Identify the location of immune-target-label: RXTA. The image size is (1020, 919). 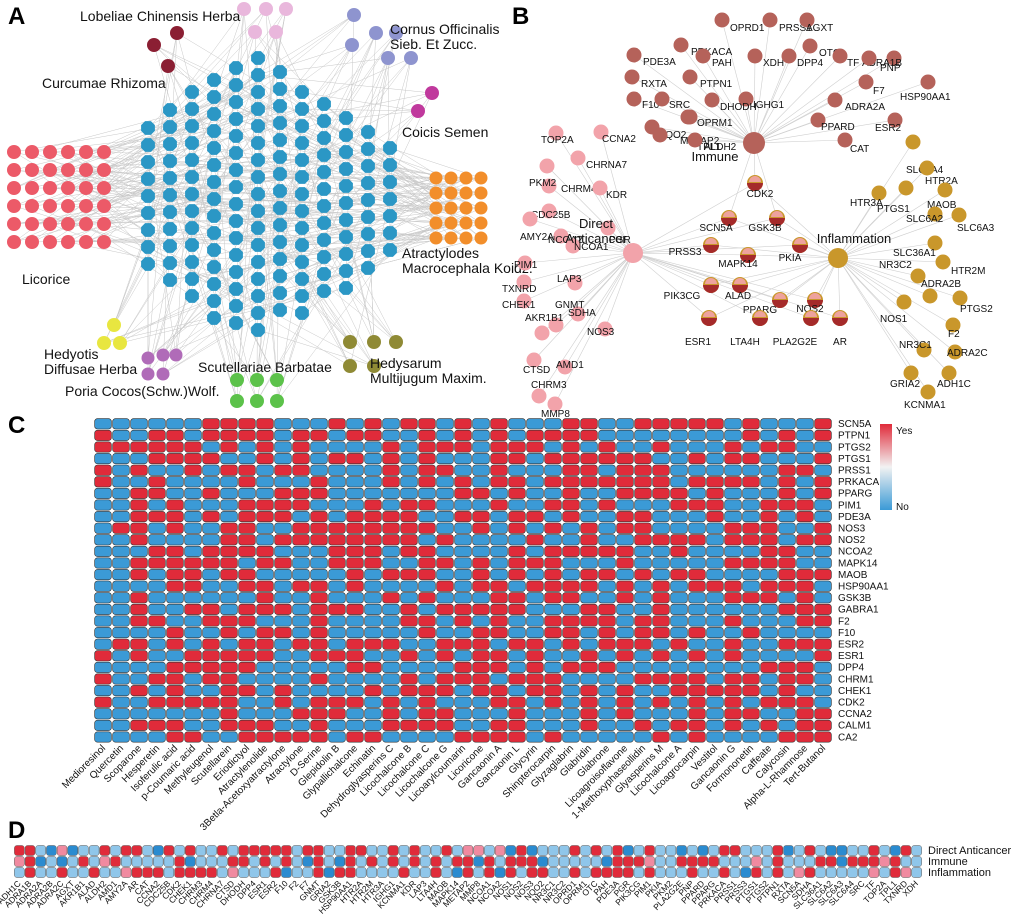
(654, 84).